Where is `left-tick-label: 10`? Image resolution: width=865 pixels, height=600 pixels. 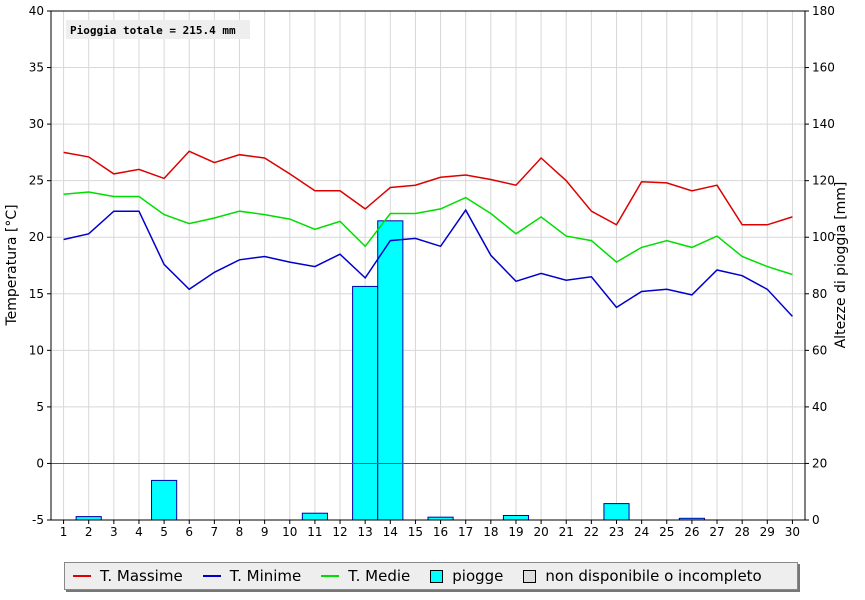 left-tick-label: 10 is located at coordinates (36, 350).